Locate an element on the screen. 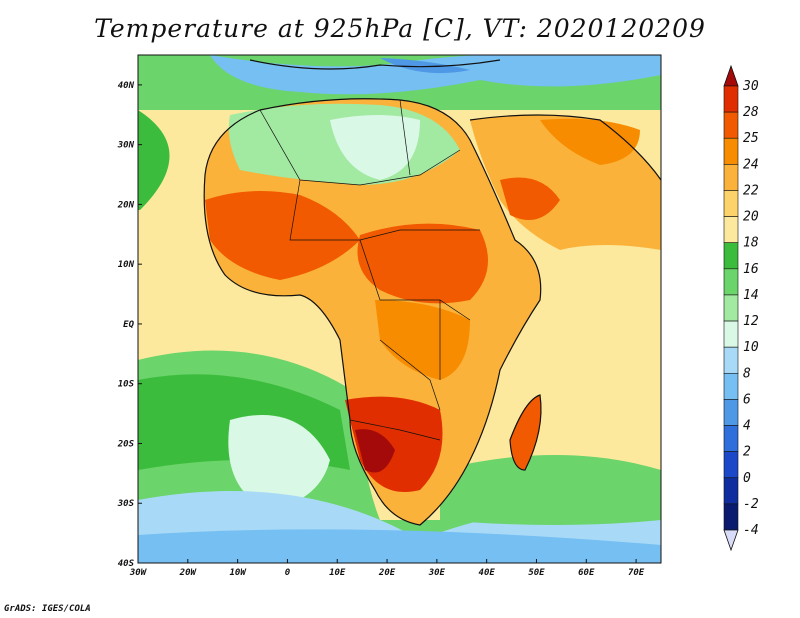  colorbar-level-label: 28 is located at coordinates (751, 112).